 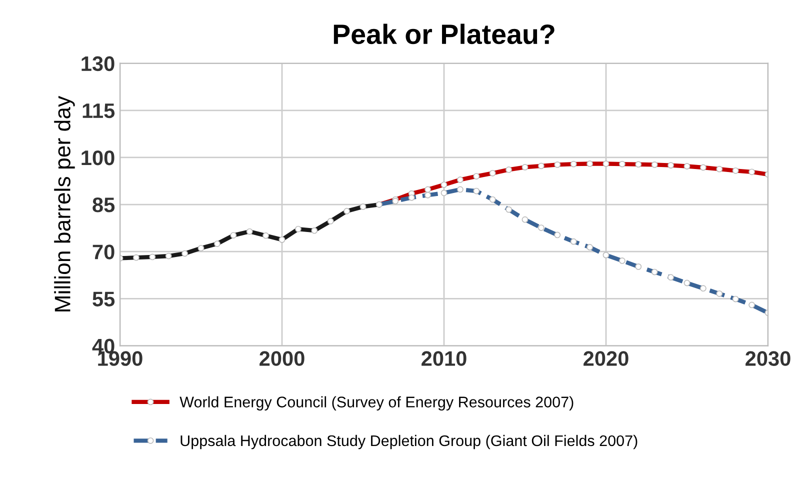 I want to click on y-tick-label: 115, so click(x=98, y=111).